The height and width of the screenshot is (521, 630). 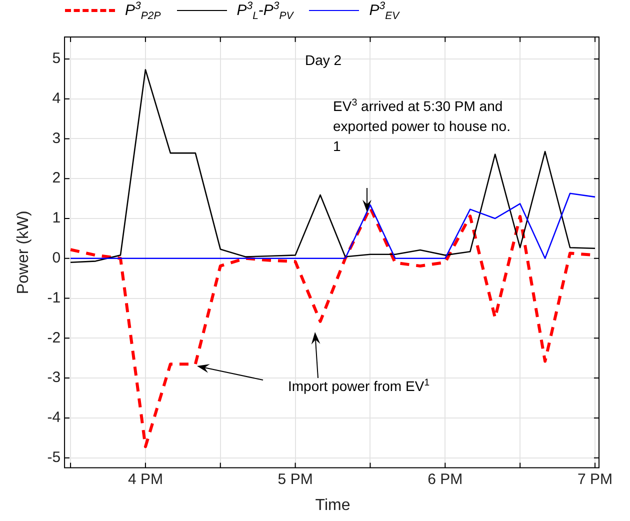 I want to click on y-tick-label: 4, so click(x=56, y=98).